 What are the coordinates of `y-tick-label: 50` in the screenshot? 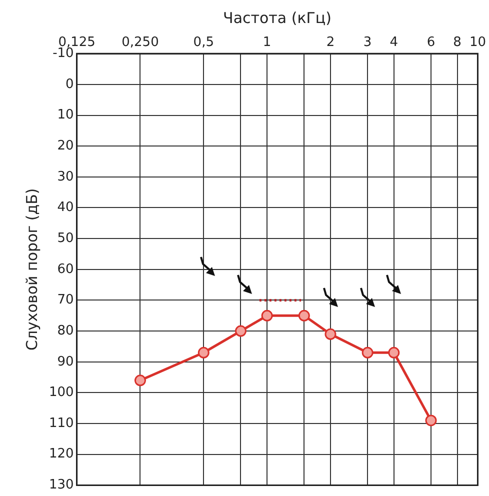 It's located at (65, 238).